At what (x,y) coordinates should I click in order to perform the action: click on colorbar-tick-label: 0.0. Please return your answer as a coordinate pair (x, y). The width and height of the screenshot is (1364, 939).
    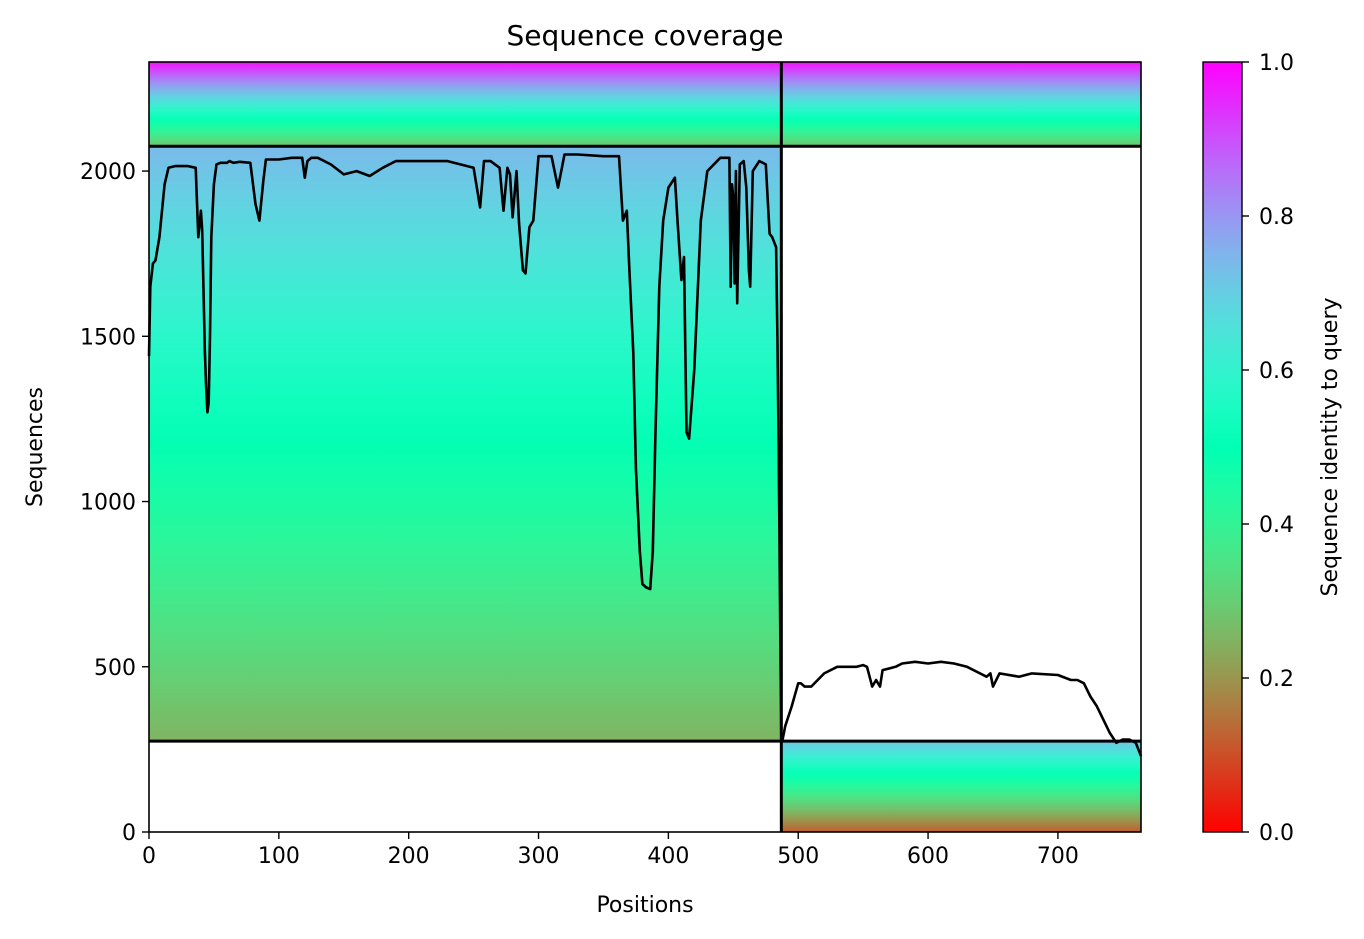
    Looking at the image, I should click on (1276, 833).